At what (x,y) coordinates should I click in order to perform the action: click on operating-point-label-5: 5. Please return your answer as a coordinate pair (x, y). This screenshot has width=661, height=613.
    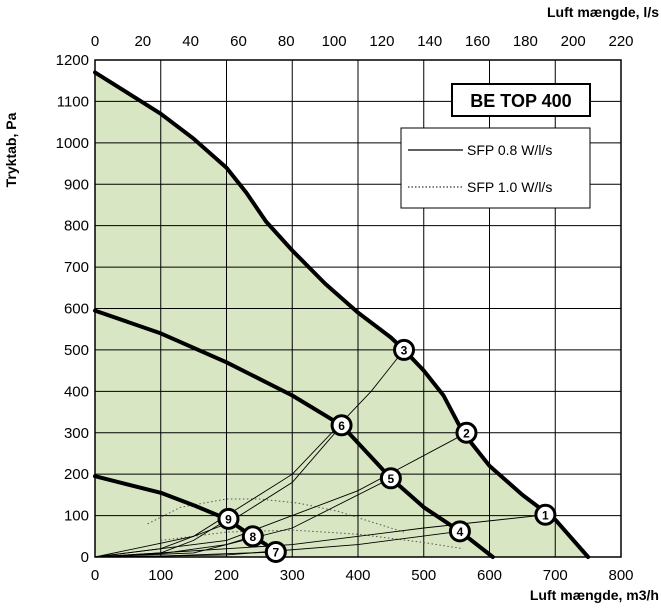
    Looking at the image, I should click on (391, 479).